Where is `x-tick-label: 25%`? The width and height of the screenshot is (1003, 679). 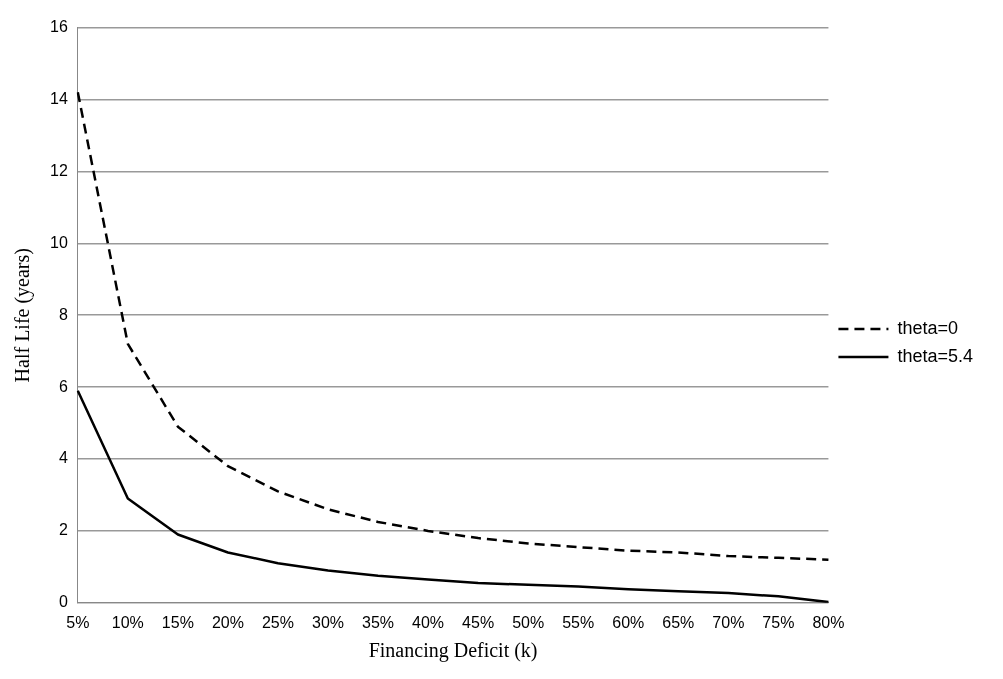
x-tick-label: 25% is located at coordinates (277, 622).